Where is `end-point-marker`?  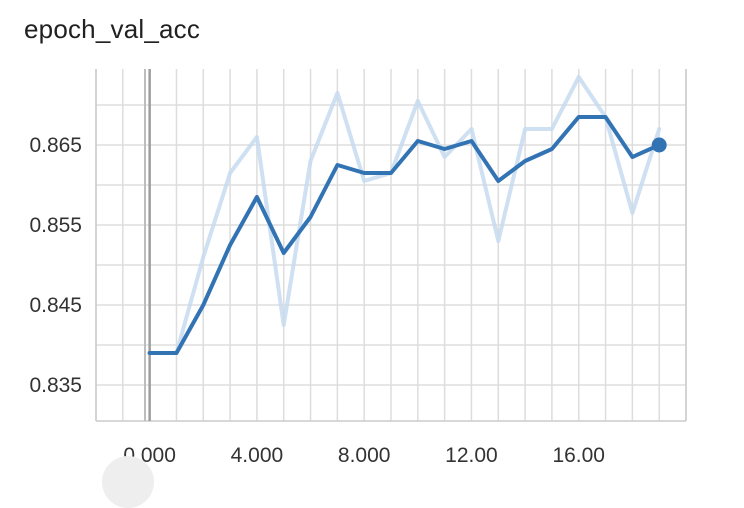
end-point-marker is located at coordinates (659, 145).